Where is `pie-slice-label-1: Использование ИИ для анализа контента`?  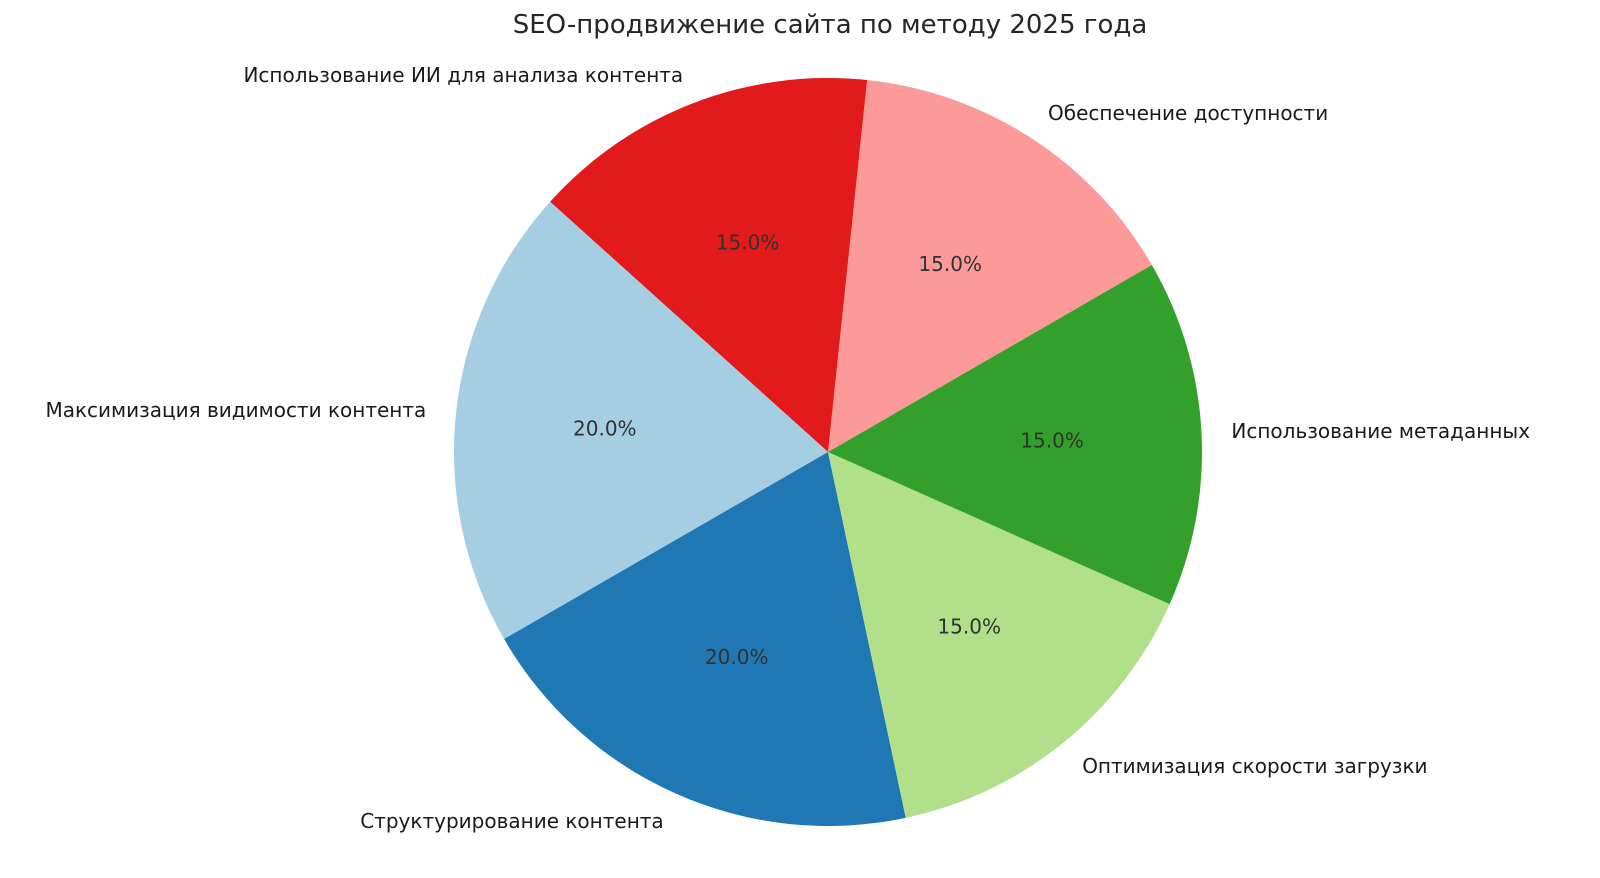 pie-slice-label-1: Использование ИИ для анализа контента is located at coordinates (463, 75).